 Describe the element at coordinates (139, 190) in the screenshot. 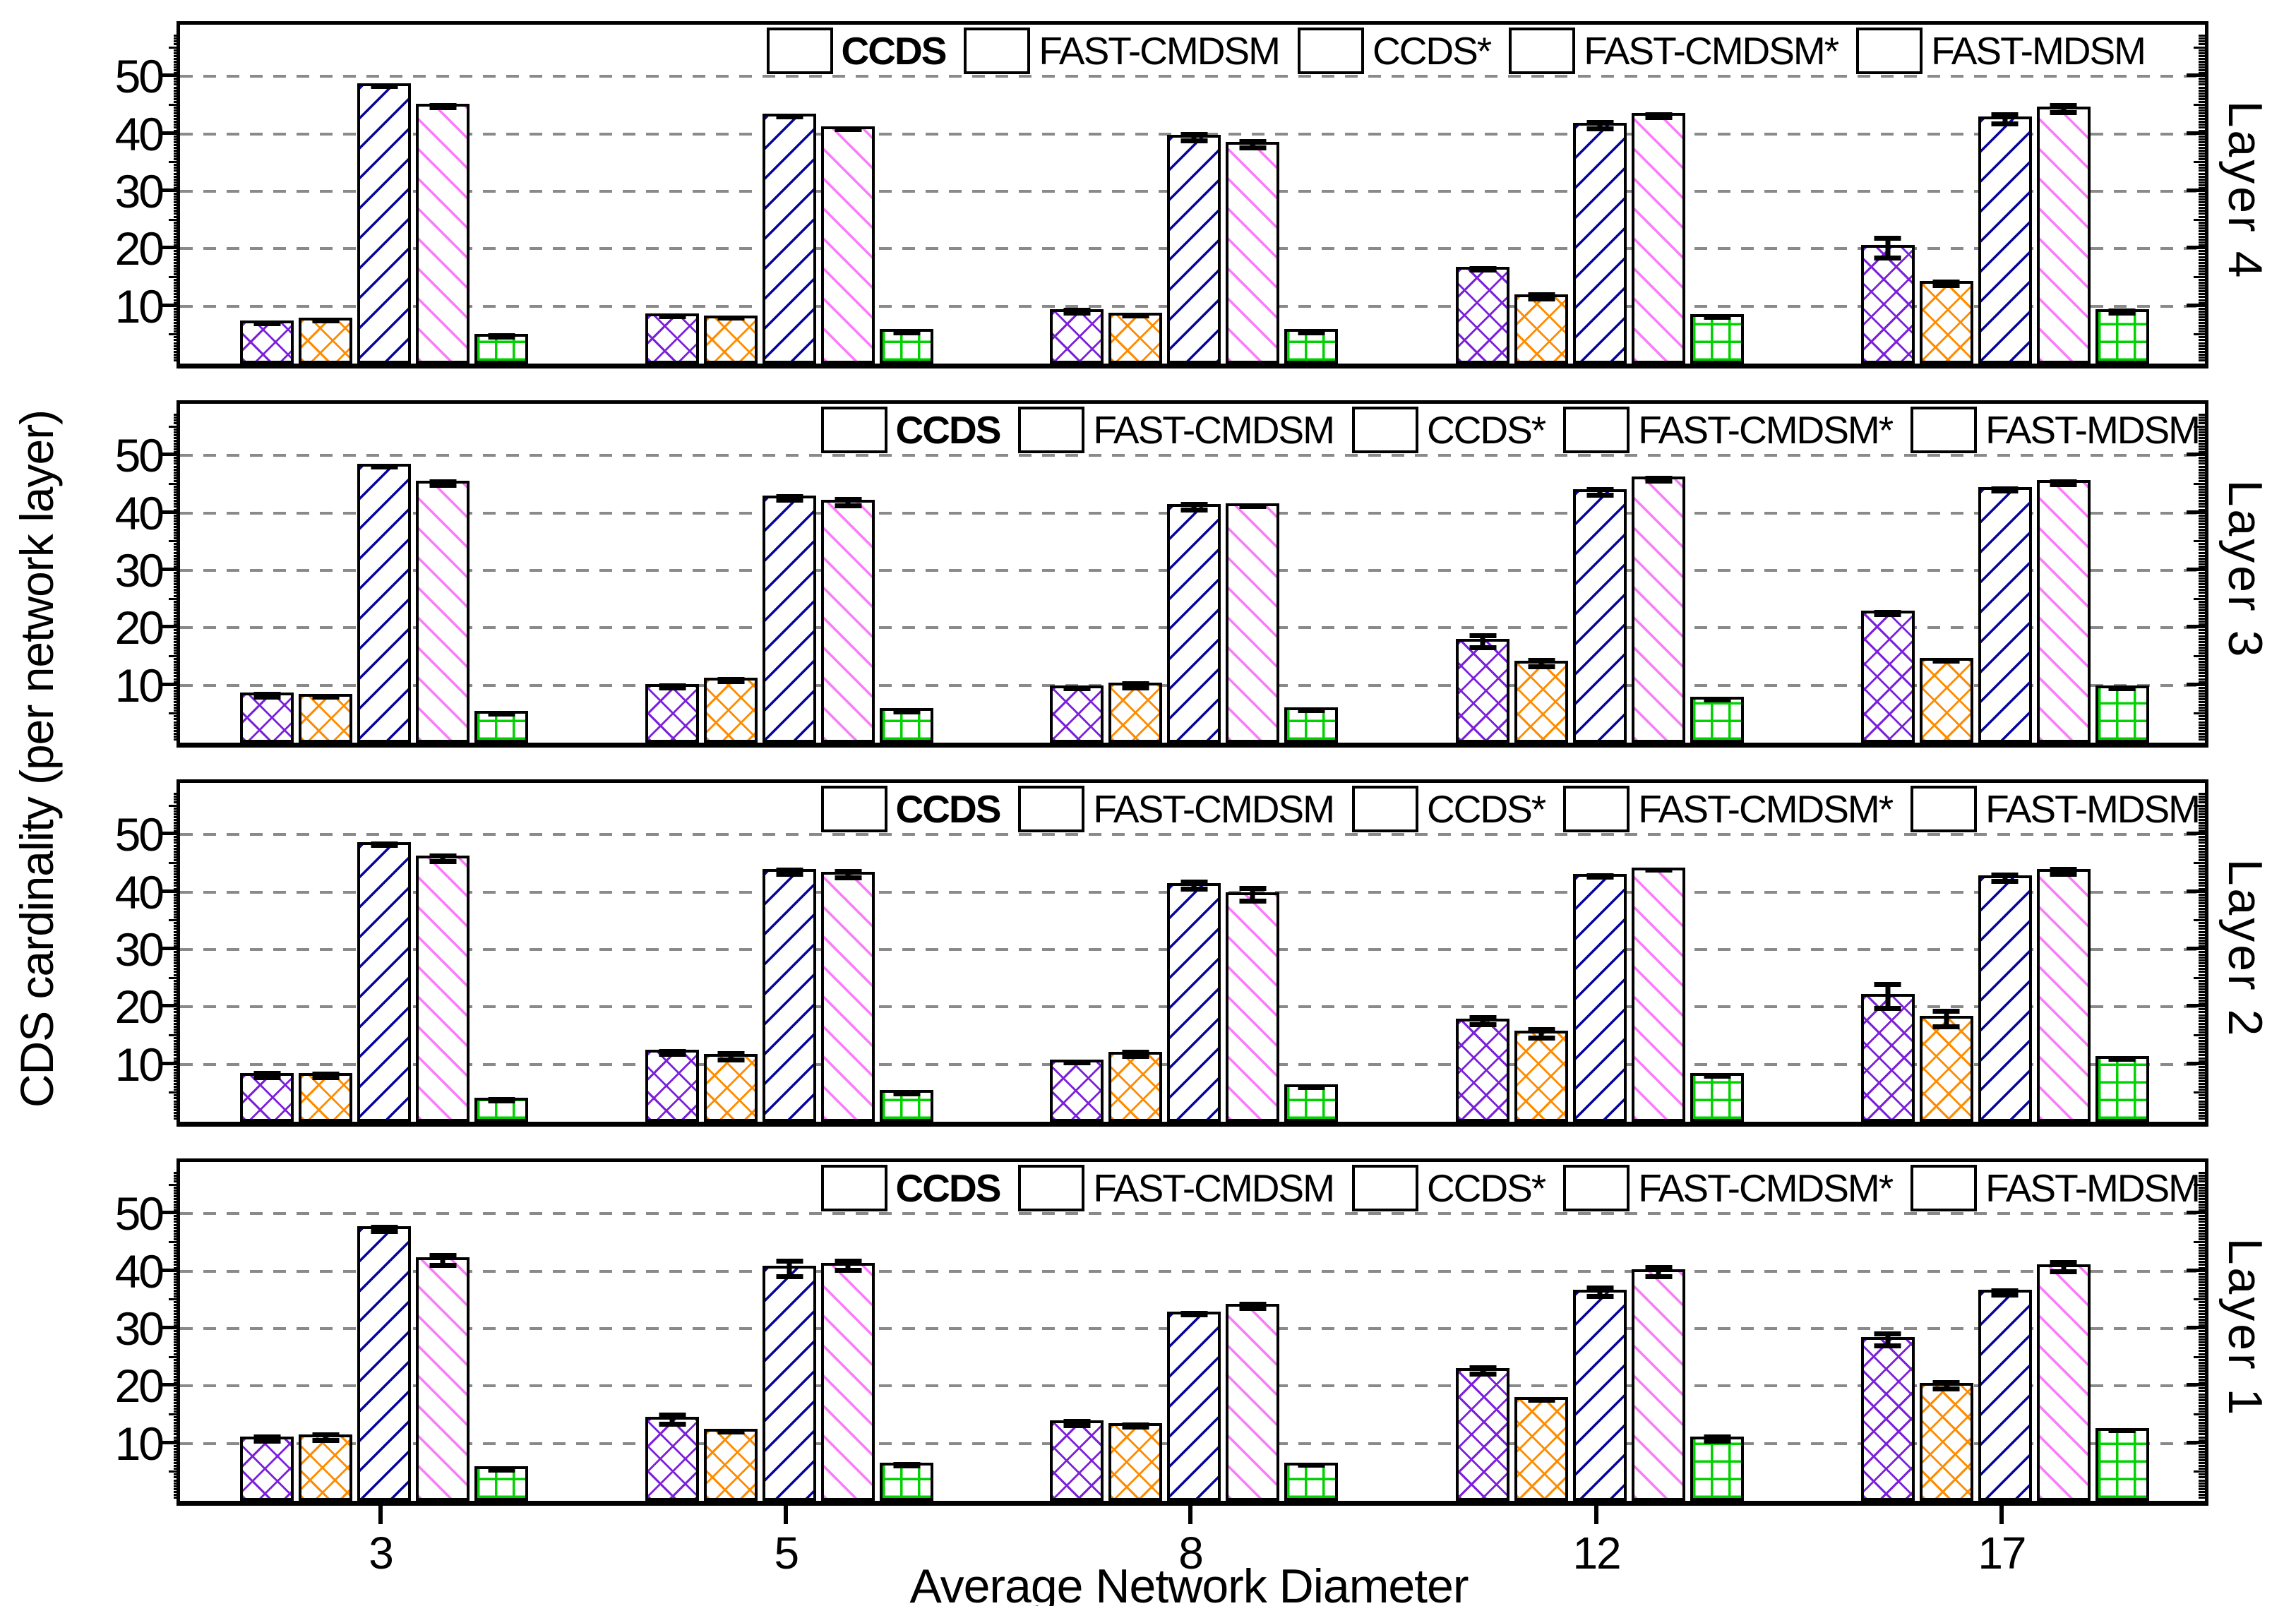

I see `y-tick-label: 30` at that location.